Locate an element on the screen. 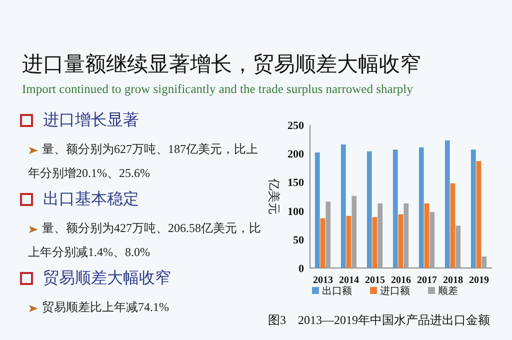 The image size is (512, 340). legend-label: 出口额 is located at coordinates (337, 291).